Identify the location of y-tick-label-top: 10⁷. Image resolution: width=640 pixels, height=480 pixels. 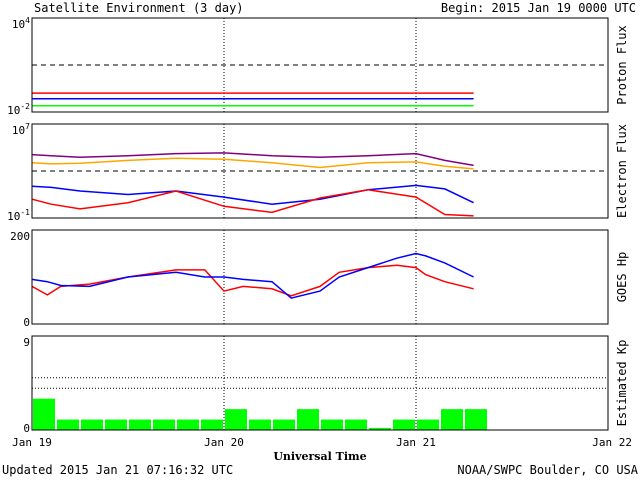
(21, 129).